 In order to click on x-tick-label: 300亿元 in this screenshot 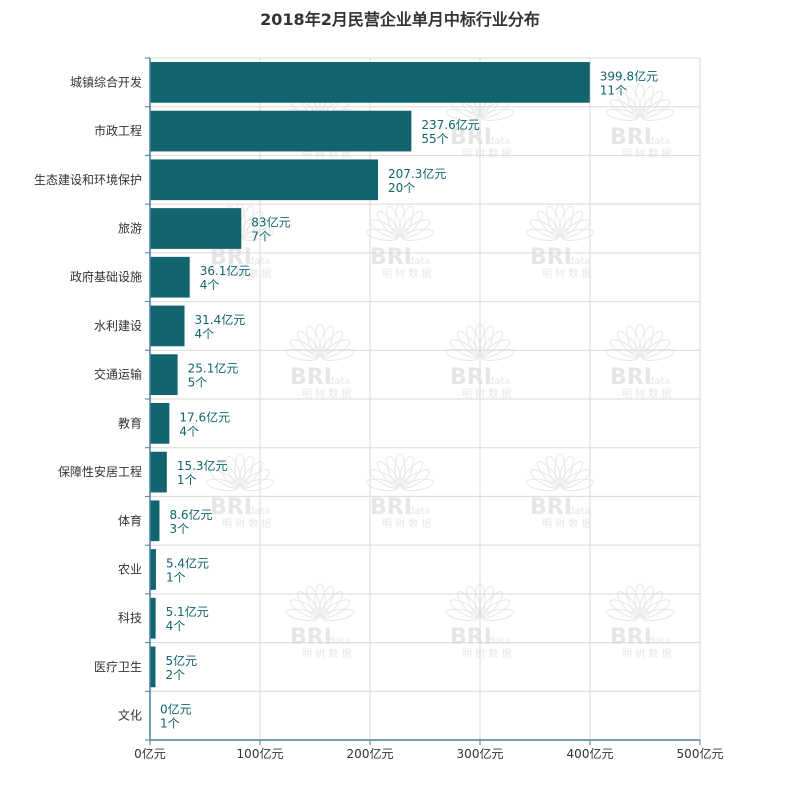, I will do `click(480, 753)`.